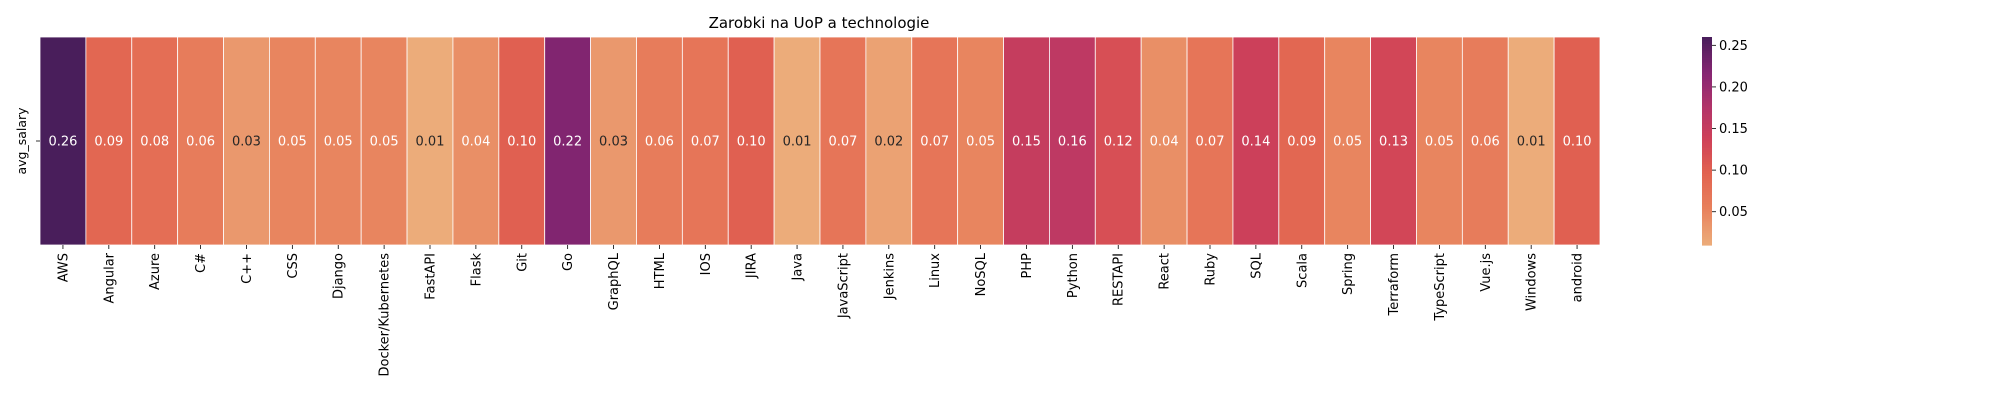  I want to click on cell-value-label-terraform: 0.13, so click(1393, 142).